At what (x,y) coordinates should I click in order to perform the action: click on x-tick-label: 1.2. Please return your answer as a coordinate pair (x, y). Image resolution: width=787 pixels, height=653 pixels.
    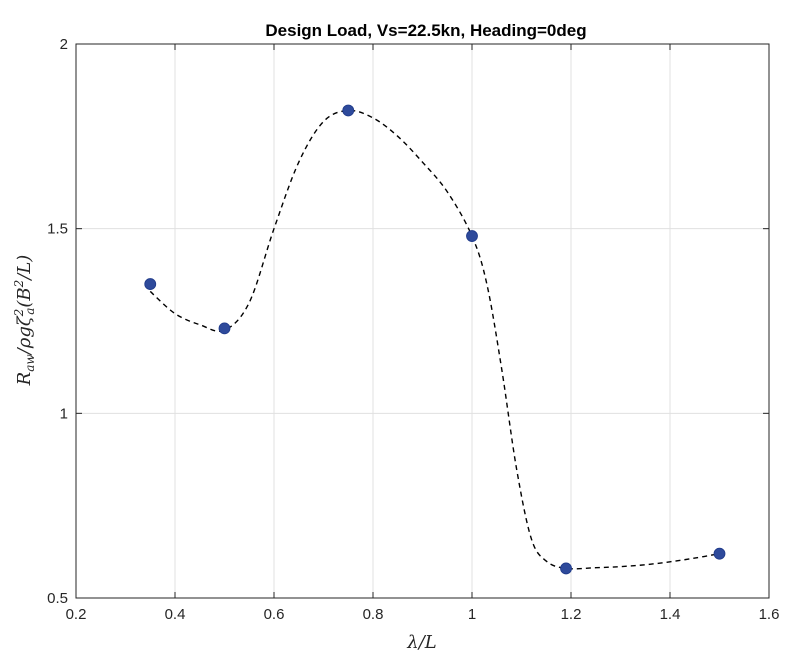
    Looking at the image, I should click on (571, 614).